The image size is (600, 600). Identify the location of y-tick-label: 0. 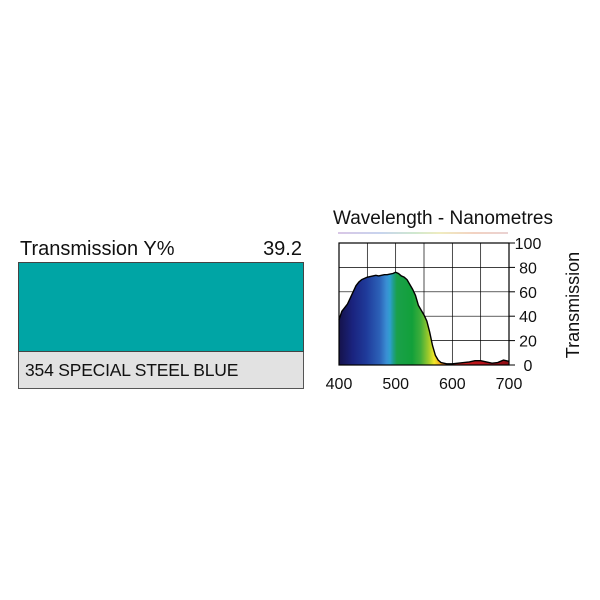
(528, 366).